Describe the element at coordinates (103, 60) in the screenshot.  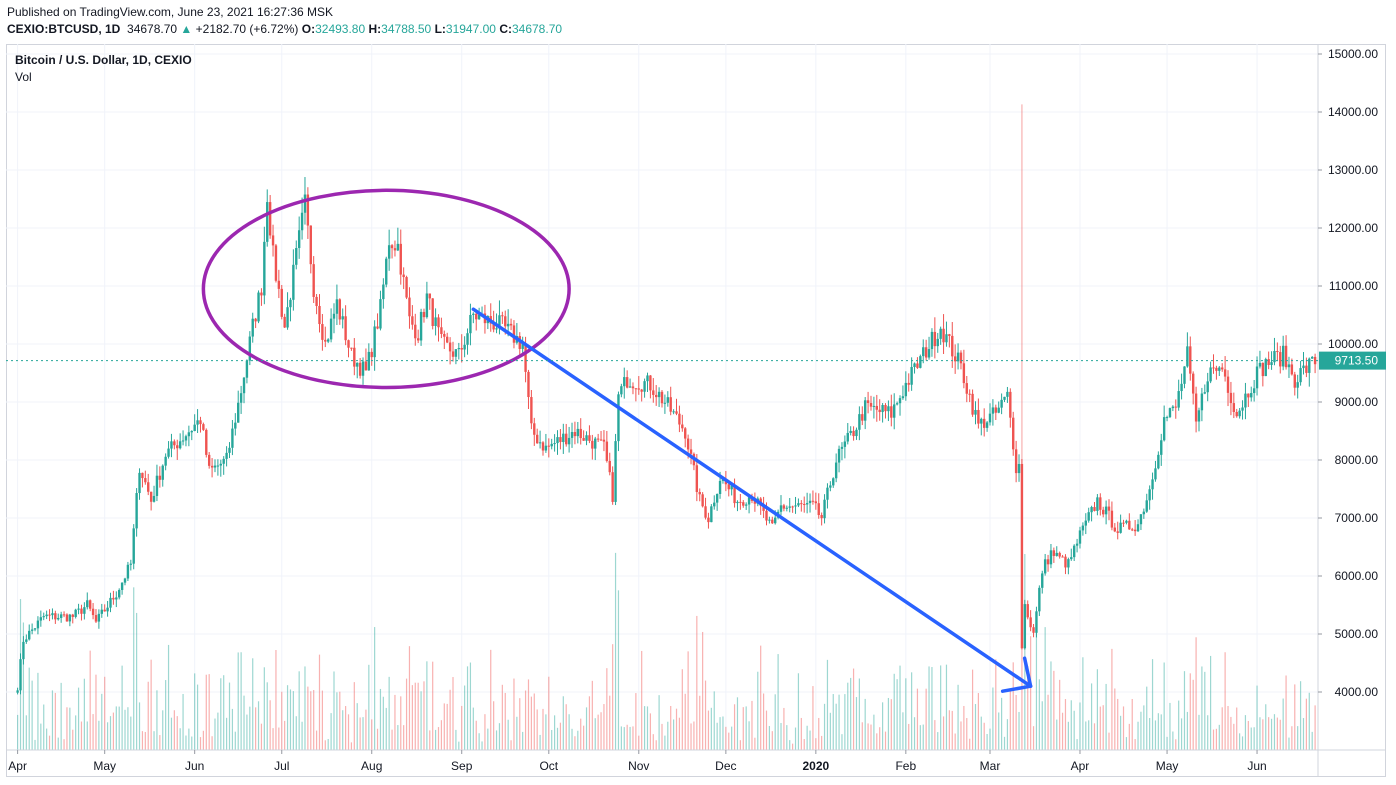
I see `chart-legend-title: Bitcoin / U.S. Dollar, 1D, CEXIO` at that location.